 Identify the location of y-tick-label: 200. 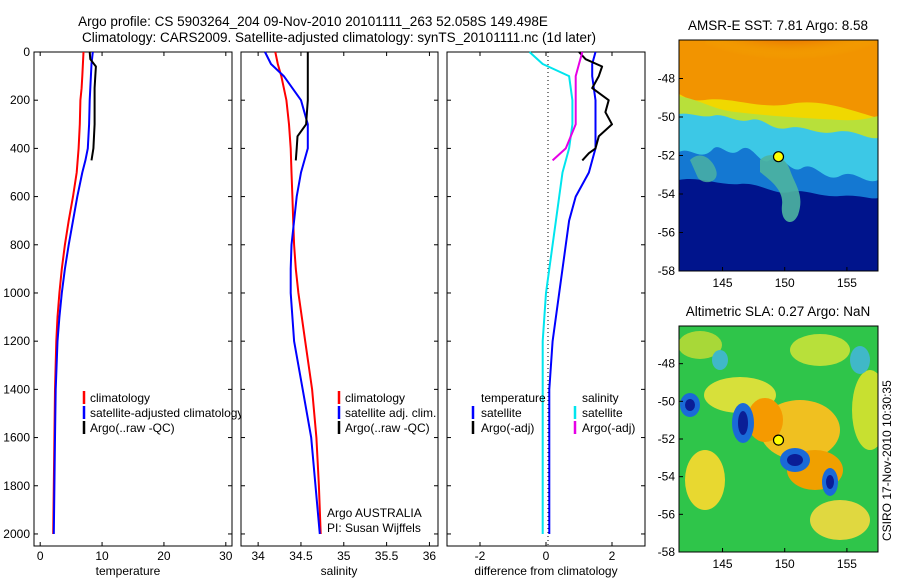
(20, 100).